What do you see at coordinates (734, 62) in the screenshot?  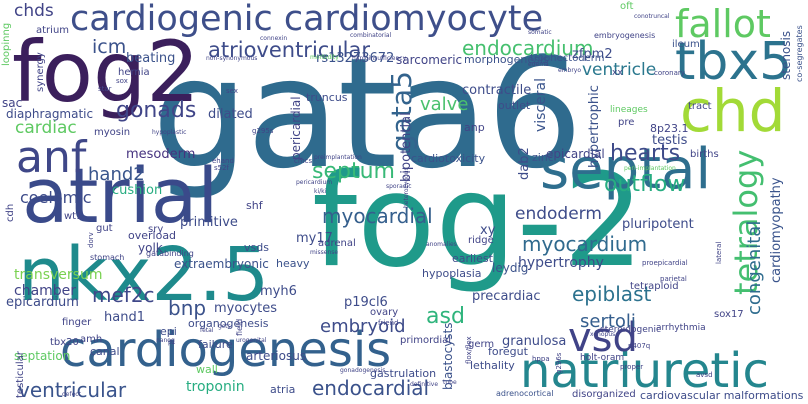 I see `word-tbx5: tbx5` at bounding box center [734, 62].